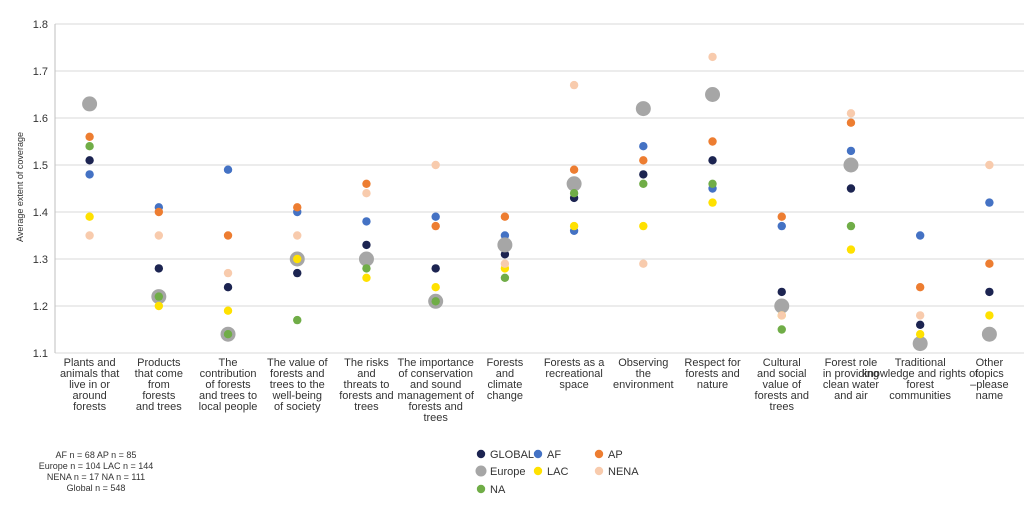  I want to click on legend-label: NENA, so click(623, 472).